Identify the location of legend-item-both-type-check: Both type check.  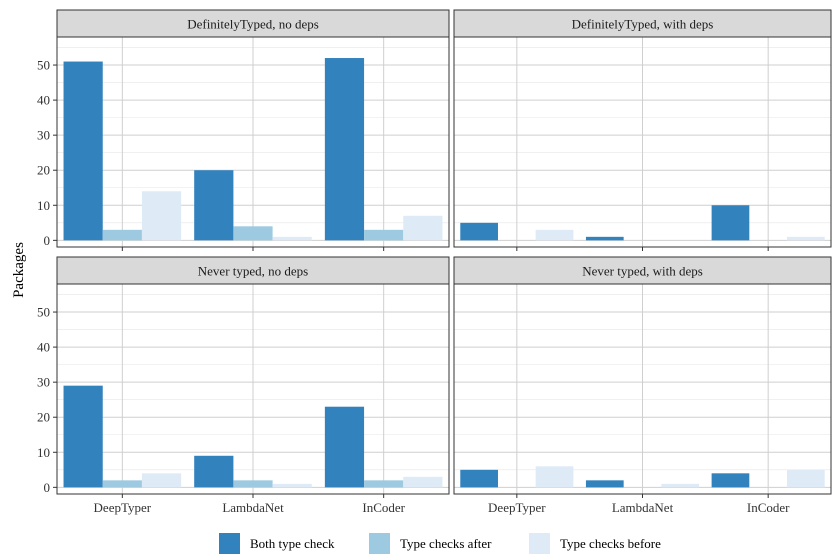
(277, 543).